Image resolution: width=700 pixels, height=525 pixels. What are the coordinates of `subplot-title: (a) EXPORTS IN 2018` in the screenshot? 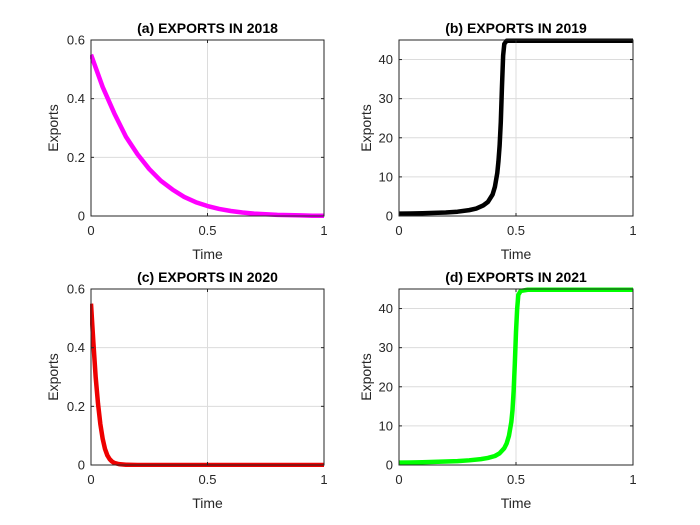 It's located at (207, 28).